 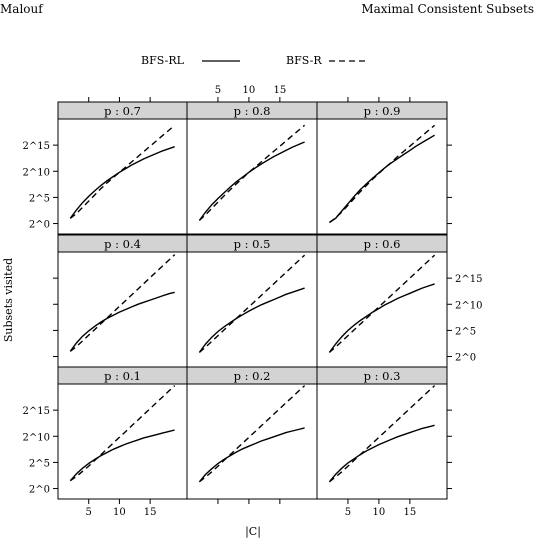 I want to click on strip-label: p : 0.9, so click(x=382, y=111).